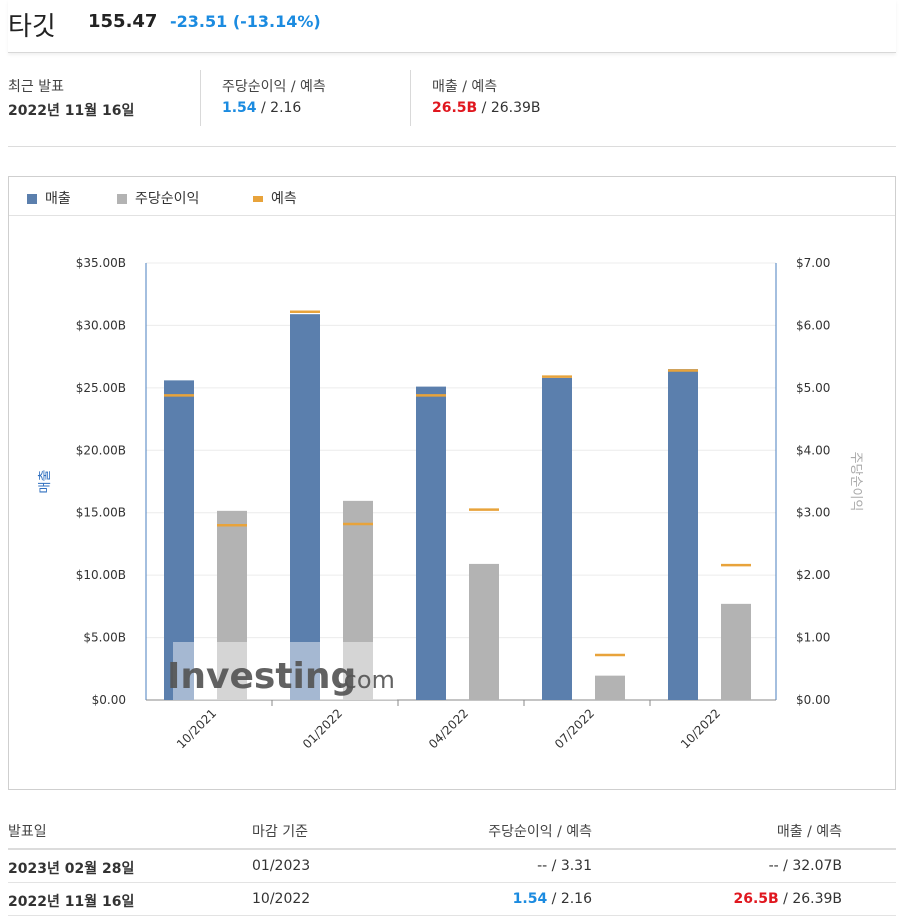 The image size is (900, 920). Describe the element at coordinates (520, 832) in the screenshot. I see `col-eps-label: 주당순이익` at that location.